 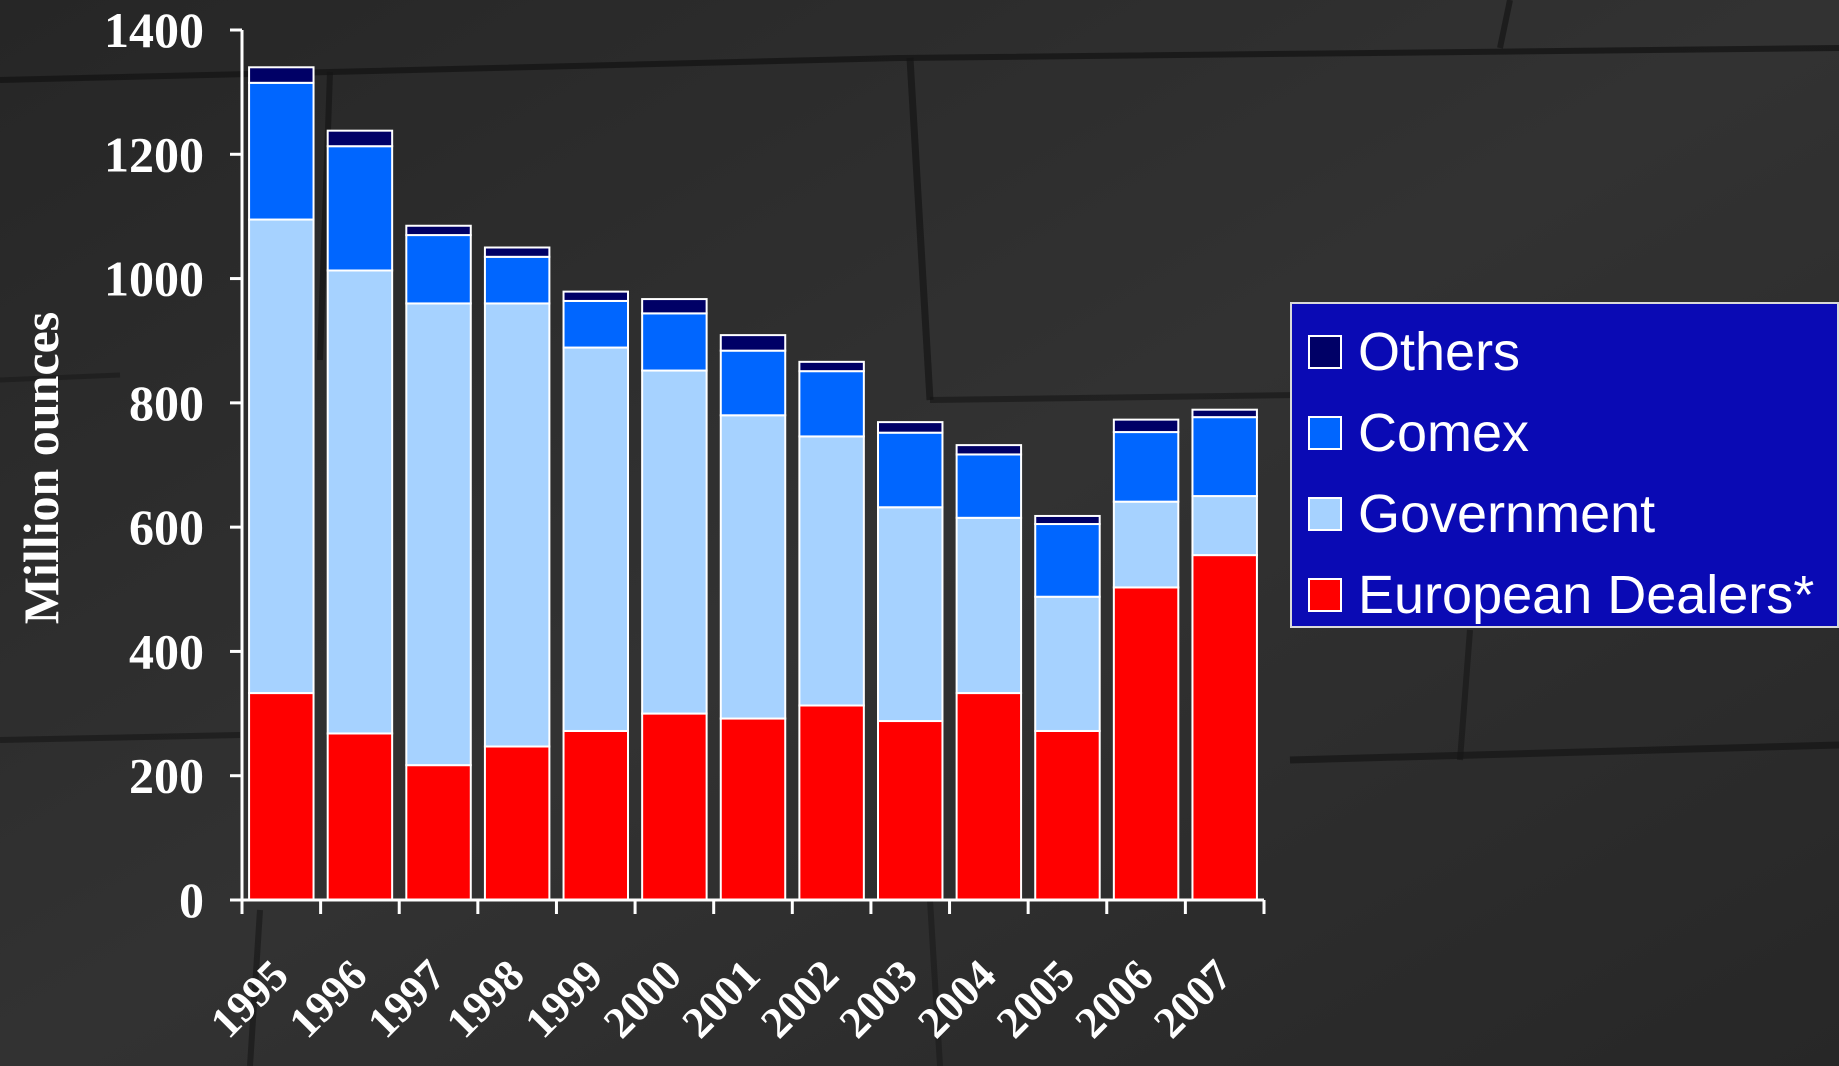 What do you see at coordinates (1067, 815) in the screenshot?
I see `bar-european-dealers-2005` at bounding box center [1067, 815].